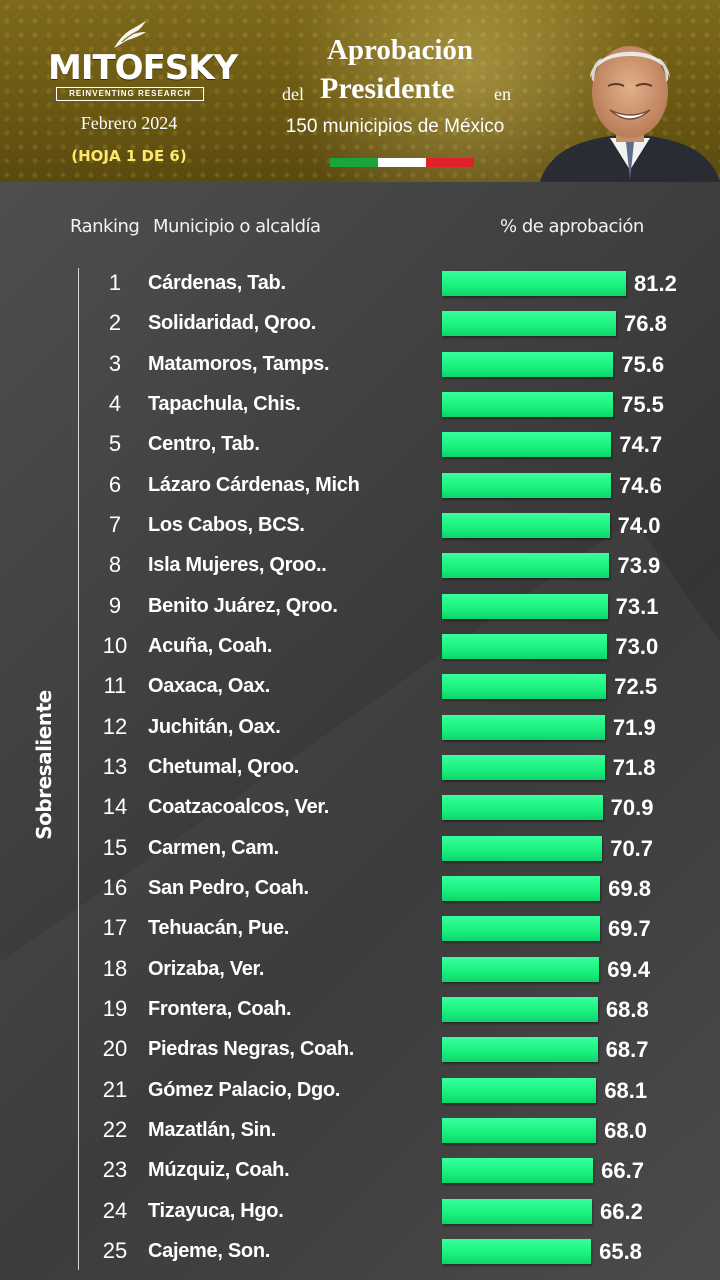 Image resolution: width=720 pixels, height=1280 pixels. What do you see at coordinates (115, 1129) in the screenshot?
I see `rank-number: 22` at bounding box center [115, 1129].